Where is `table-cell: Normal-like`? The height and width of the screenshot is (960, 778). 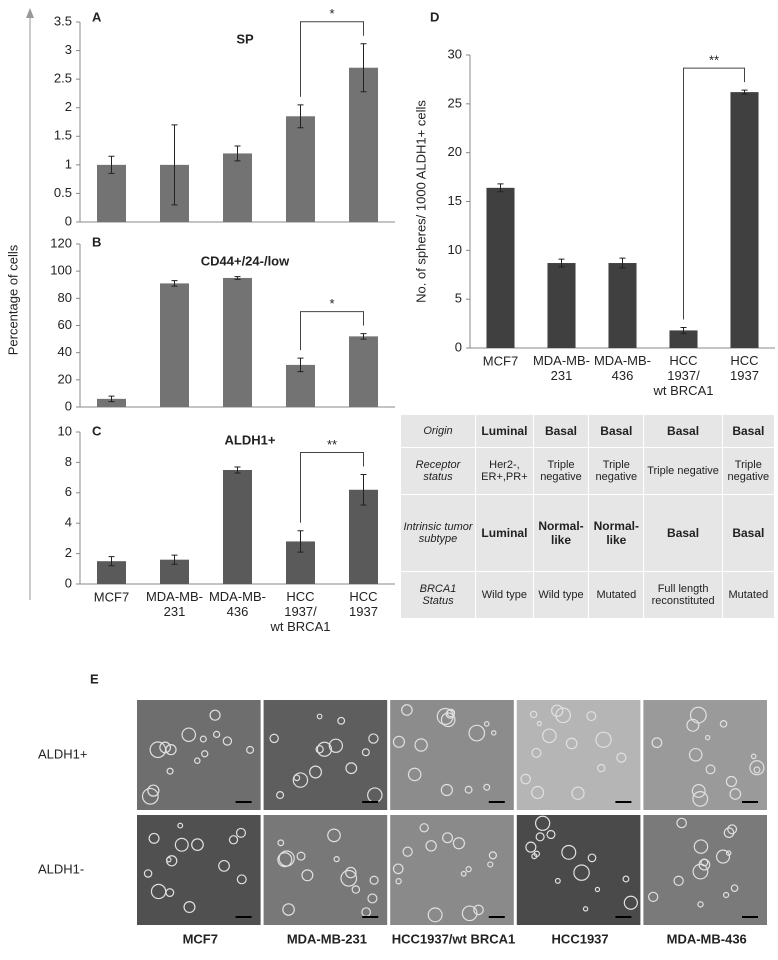
table-cell: Normal-like is located at coordinates (561, 533).